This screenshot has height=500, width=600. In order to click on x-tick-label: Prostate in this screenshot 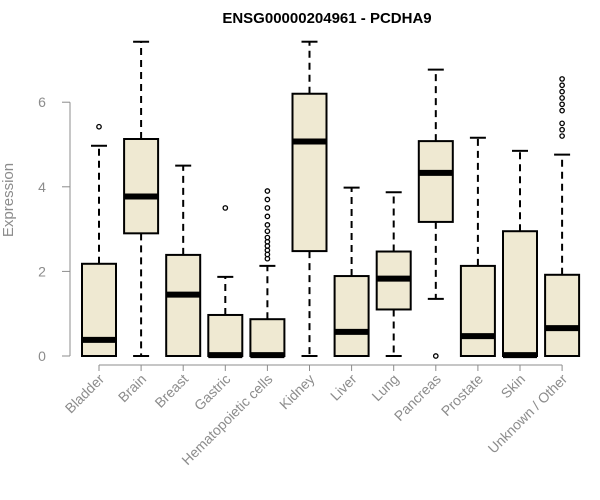, I will do `click(462, 395)`.